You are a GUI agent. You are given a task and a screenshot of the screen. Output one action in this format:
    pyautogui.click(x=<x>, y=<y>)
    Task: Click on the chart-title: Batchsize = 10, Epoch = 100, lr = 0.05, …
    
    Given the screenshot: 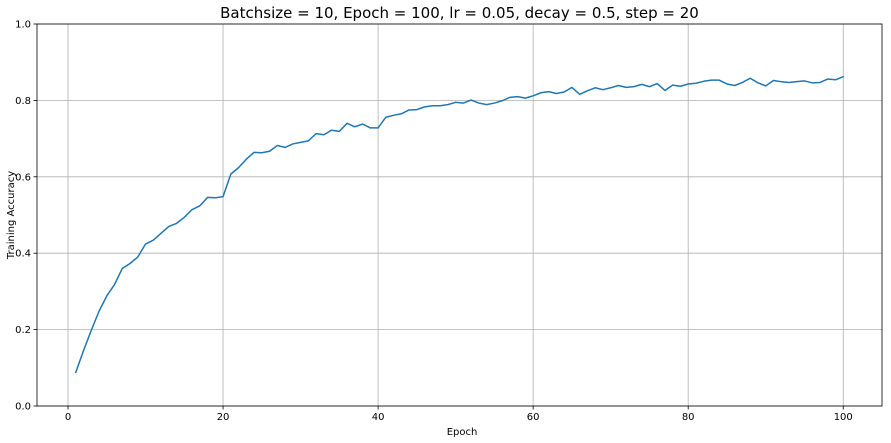 What is the action you would take?
    pyautogui.click(x=459, y=13)
    